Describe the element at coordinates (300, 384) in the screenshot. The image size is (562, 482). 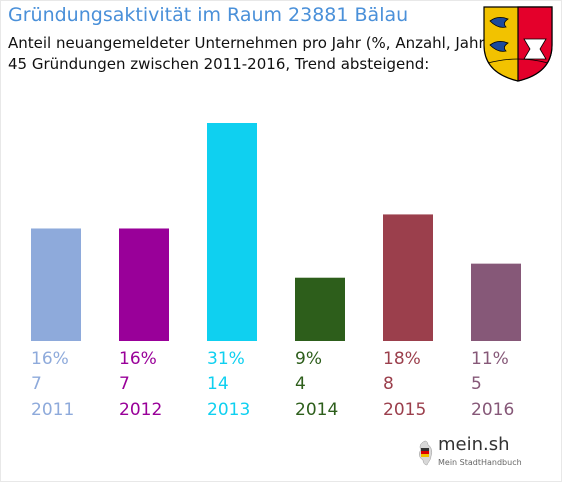
I see `count-label-2014: 4` at that location.